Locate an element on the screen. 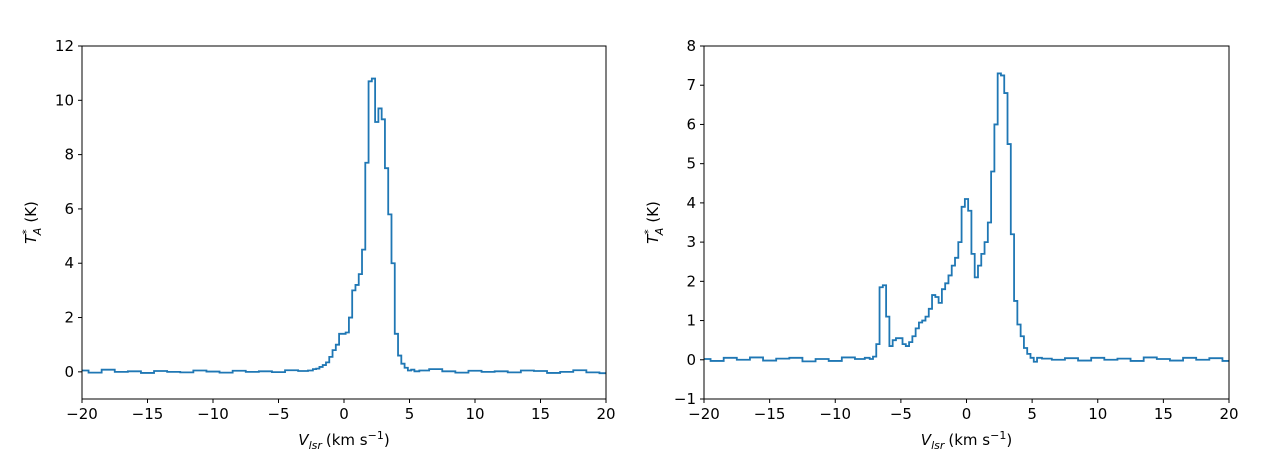  y-tick-label: 3 is located at coordinates (691, 242).